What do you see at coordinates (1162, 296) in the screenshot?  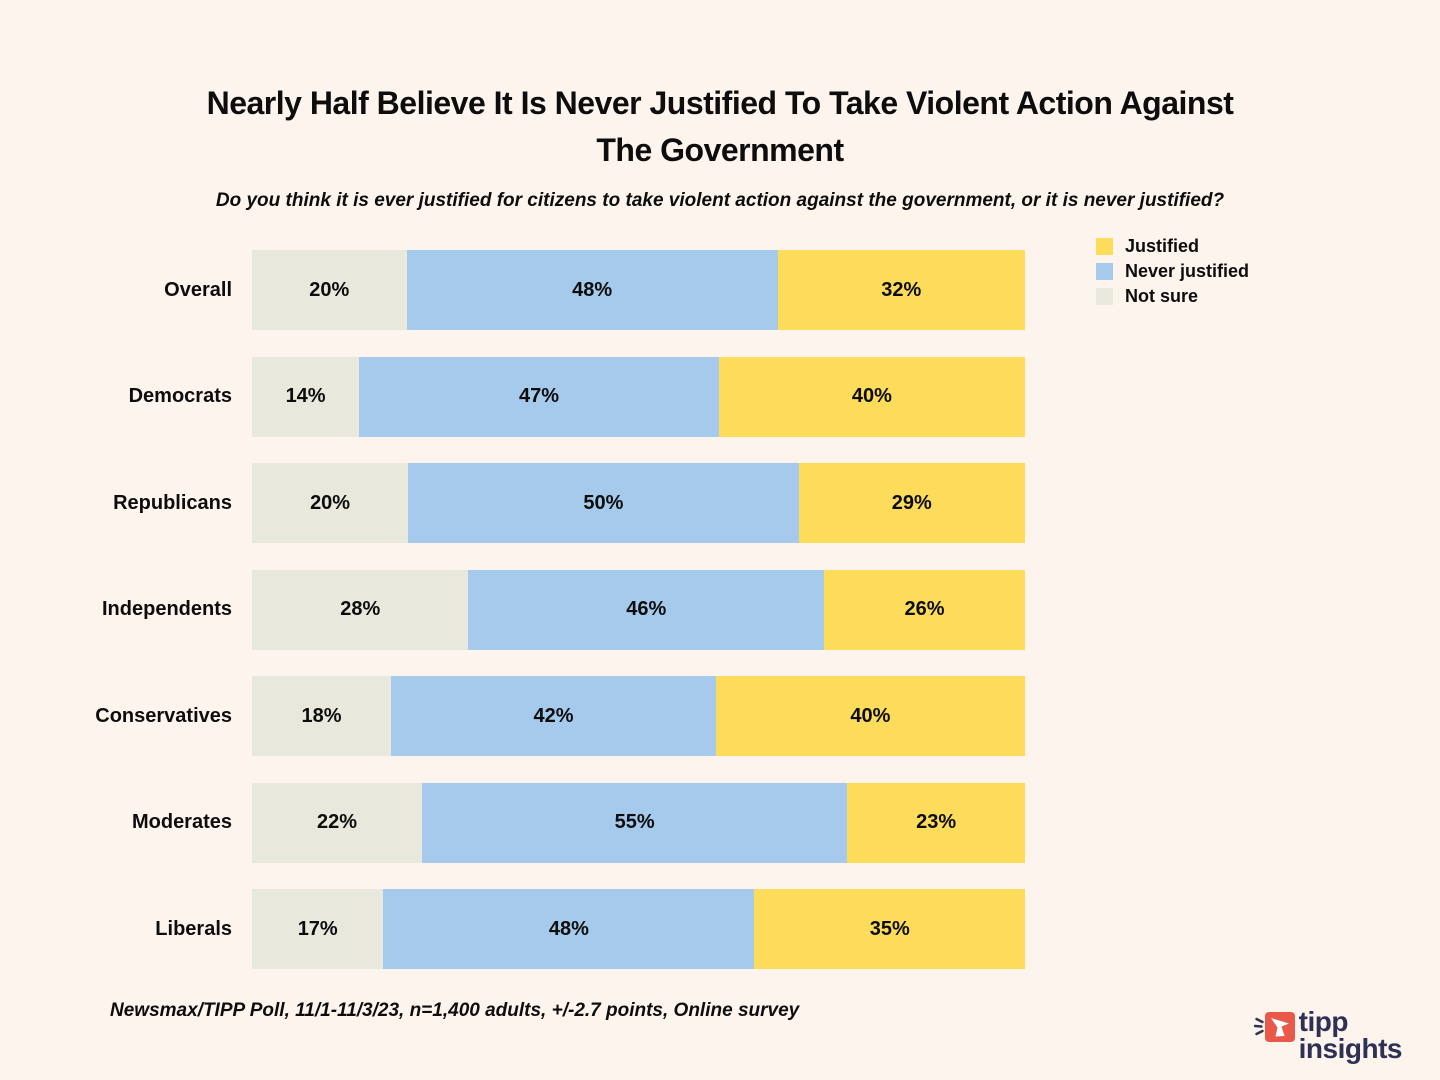 I see `legend-label: Not sure` at bounding box center [1162, 296].